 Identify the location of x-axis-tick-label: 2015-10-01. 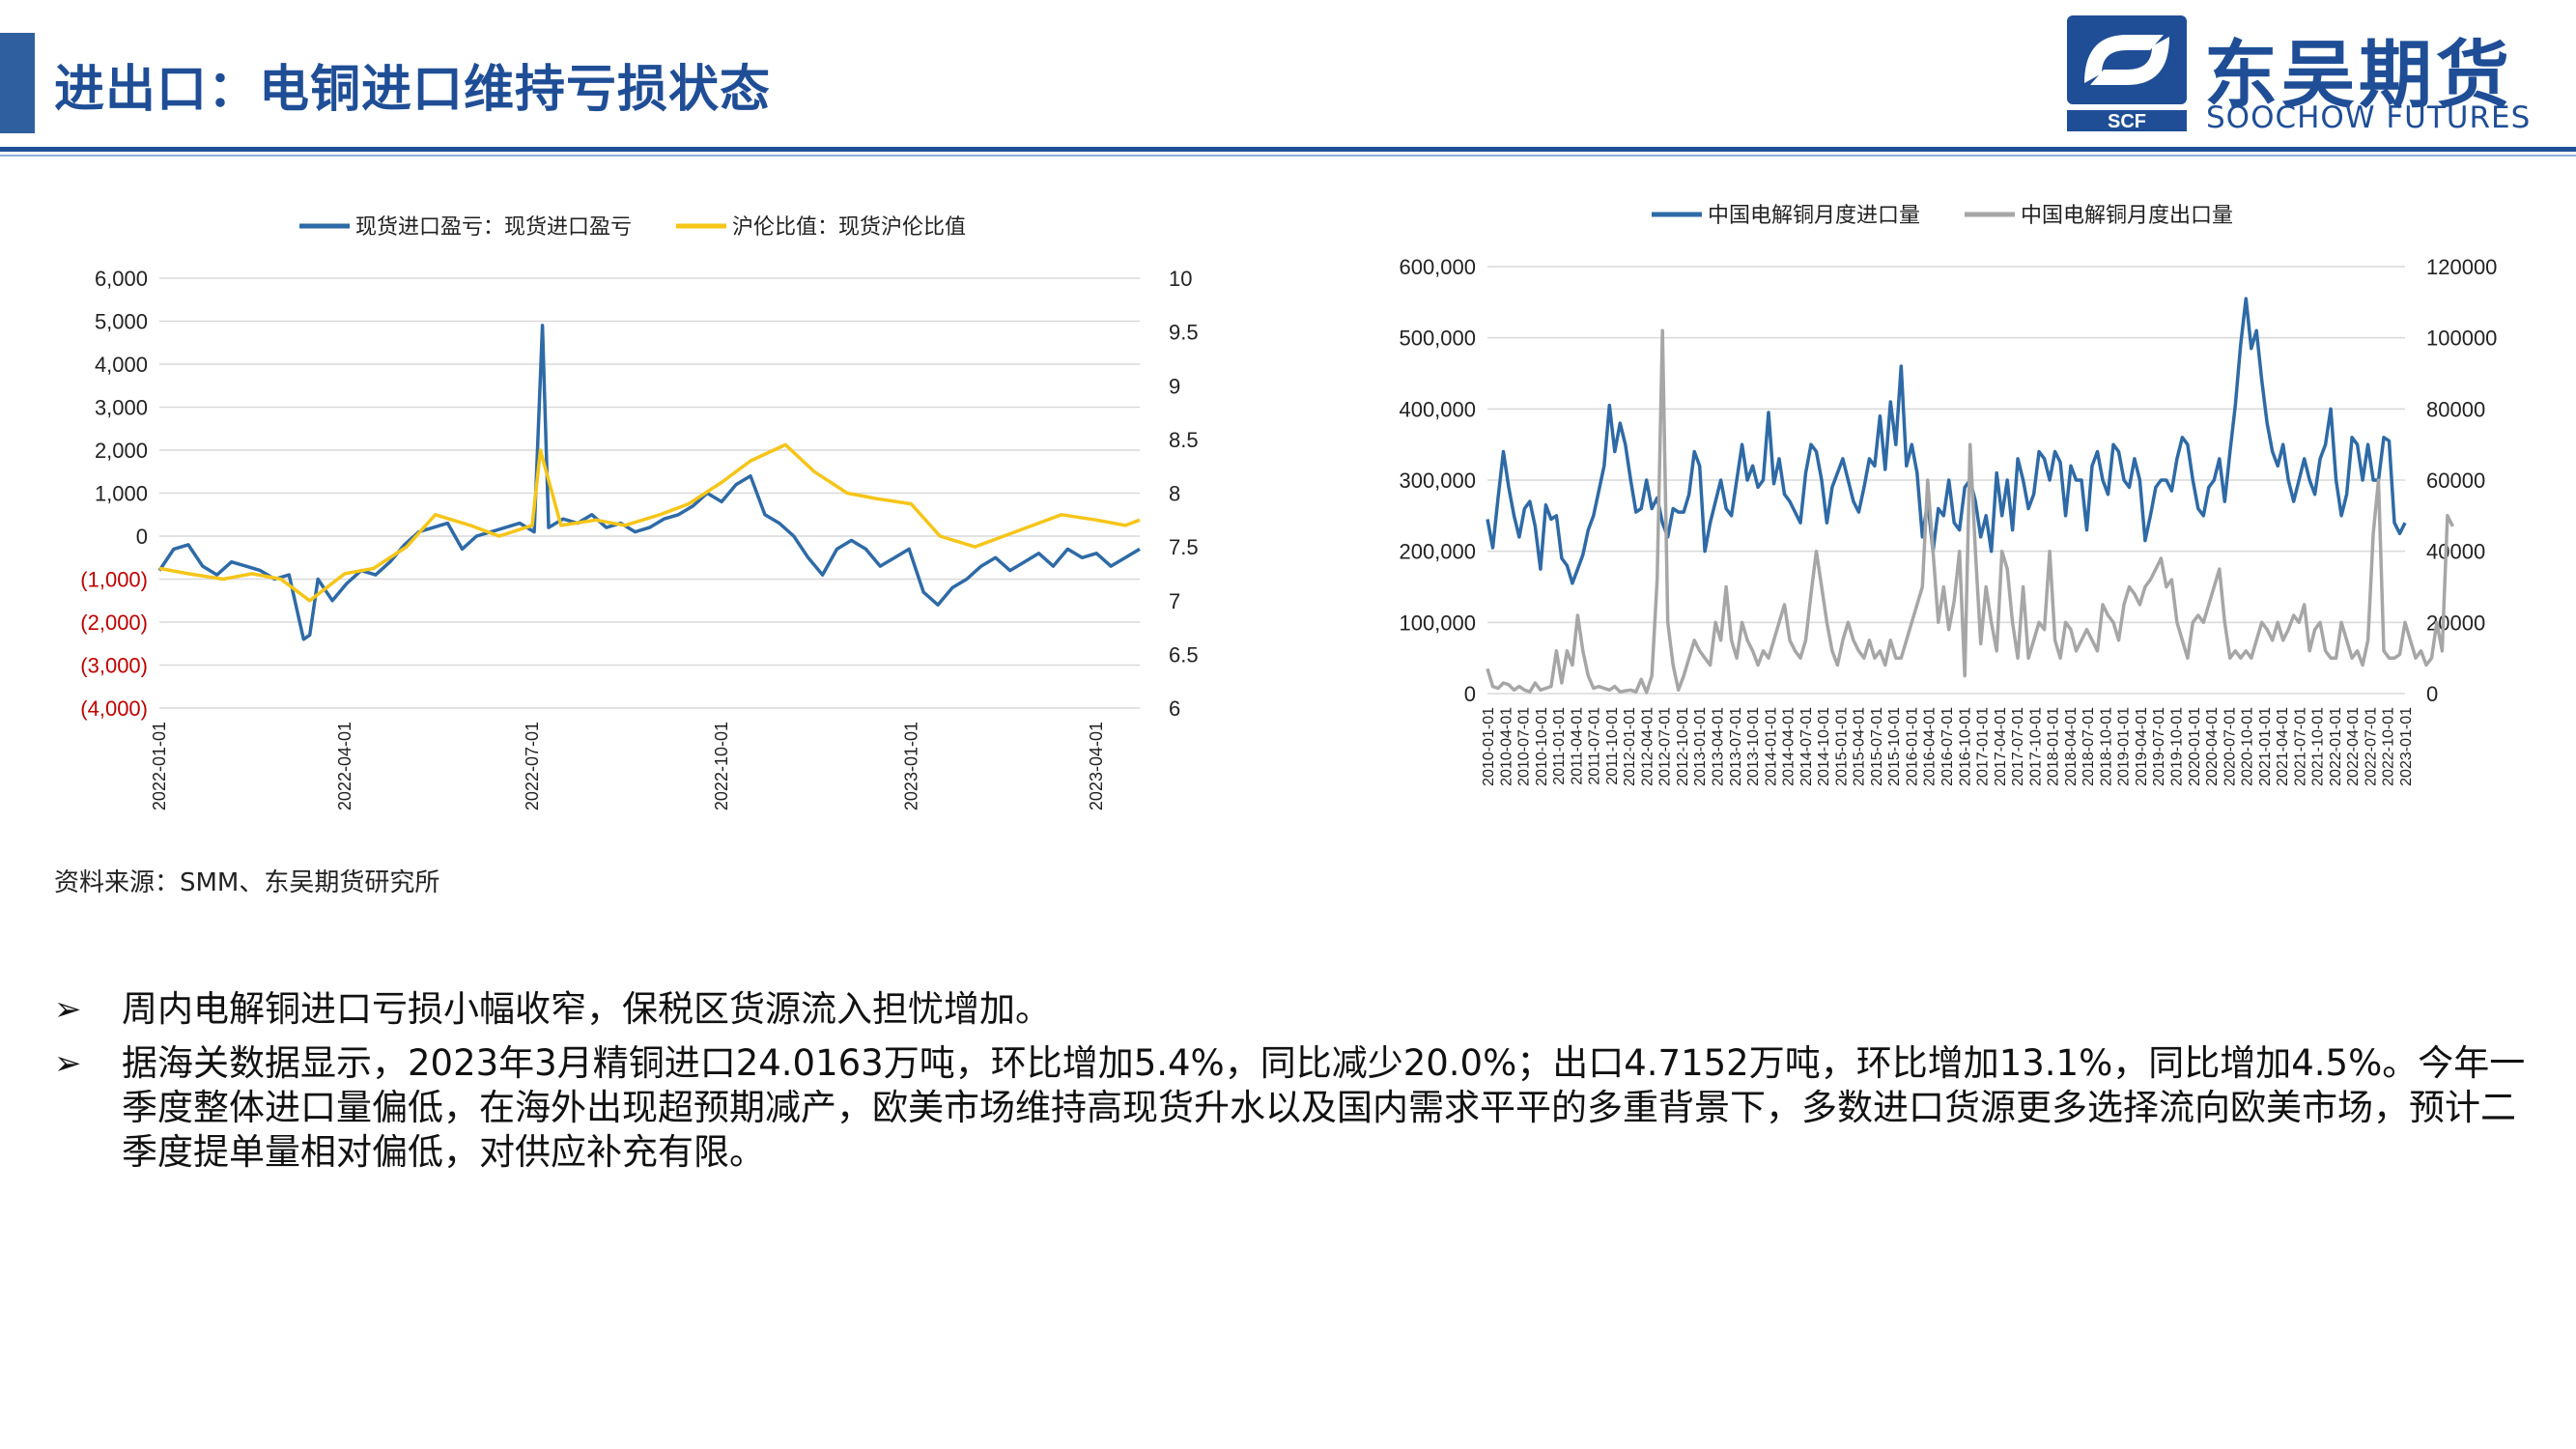
(1894, 746).